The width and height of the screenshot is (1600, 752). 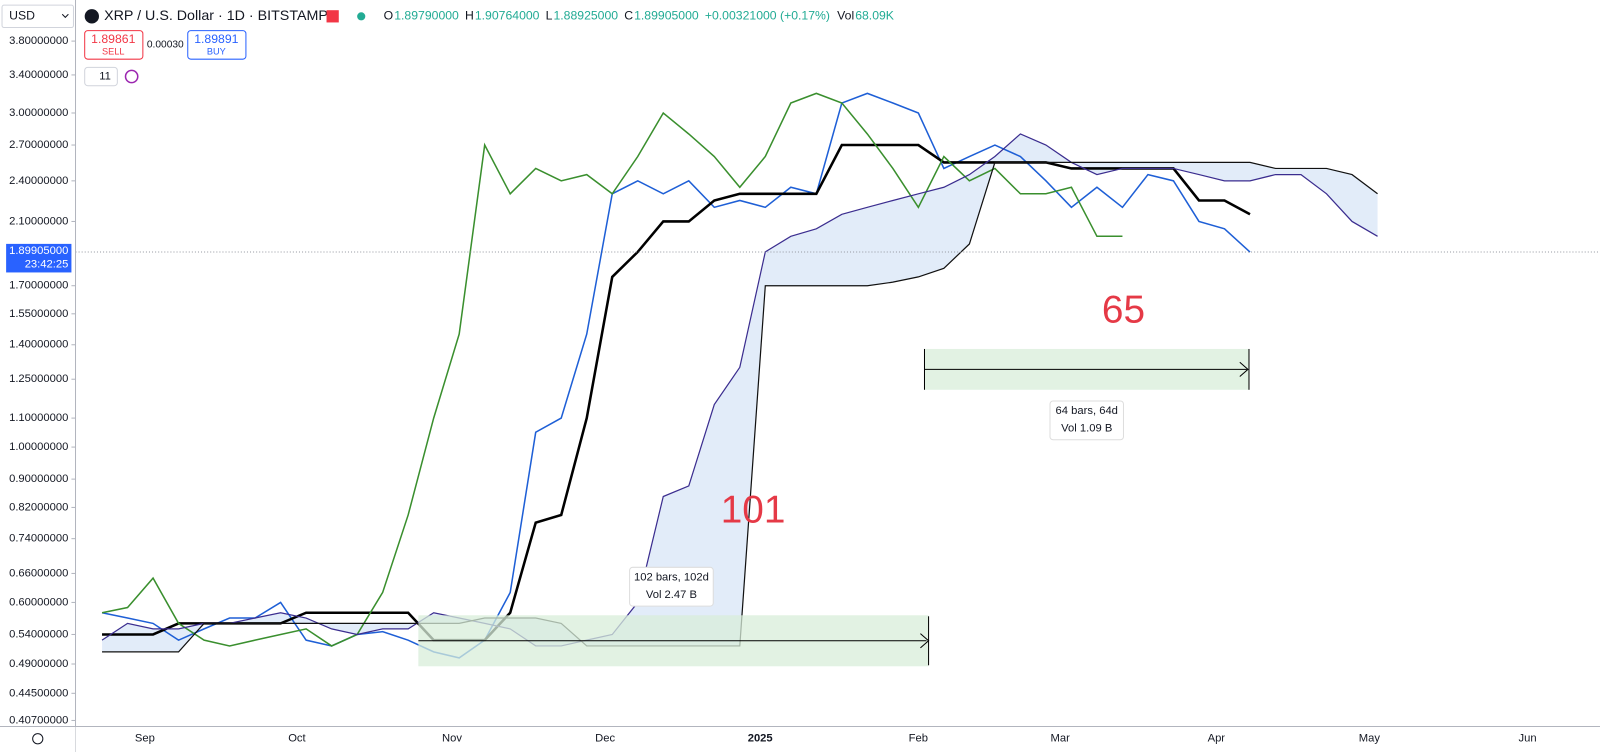 What do you see at coordinates (38, 41) in the screenshot?
I see `y-tick-label: 3.80000000` at bounding box center [38, 41].